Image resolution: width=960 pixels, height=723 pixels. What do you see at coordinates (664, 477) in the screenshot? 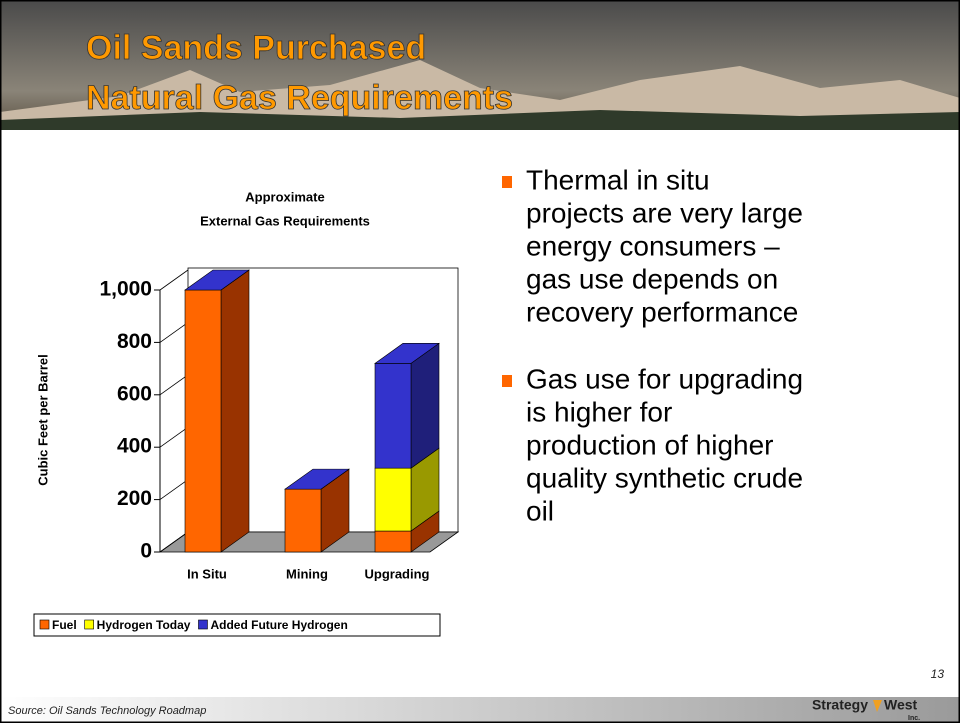
I see `bullet-text: quality synthetic crude` at bounding box center [664, 477].